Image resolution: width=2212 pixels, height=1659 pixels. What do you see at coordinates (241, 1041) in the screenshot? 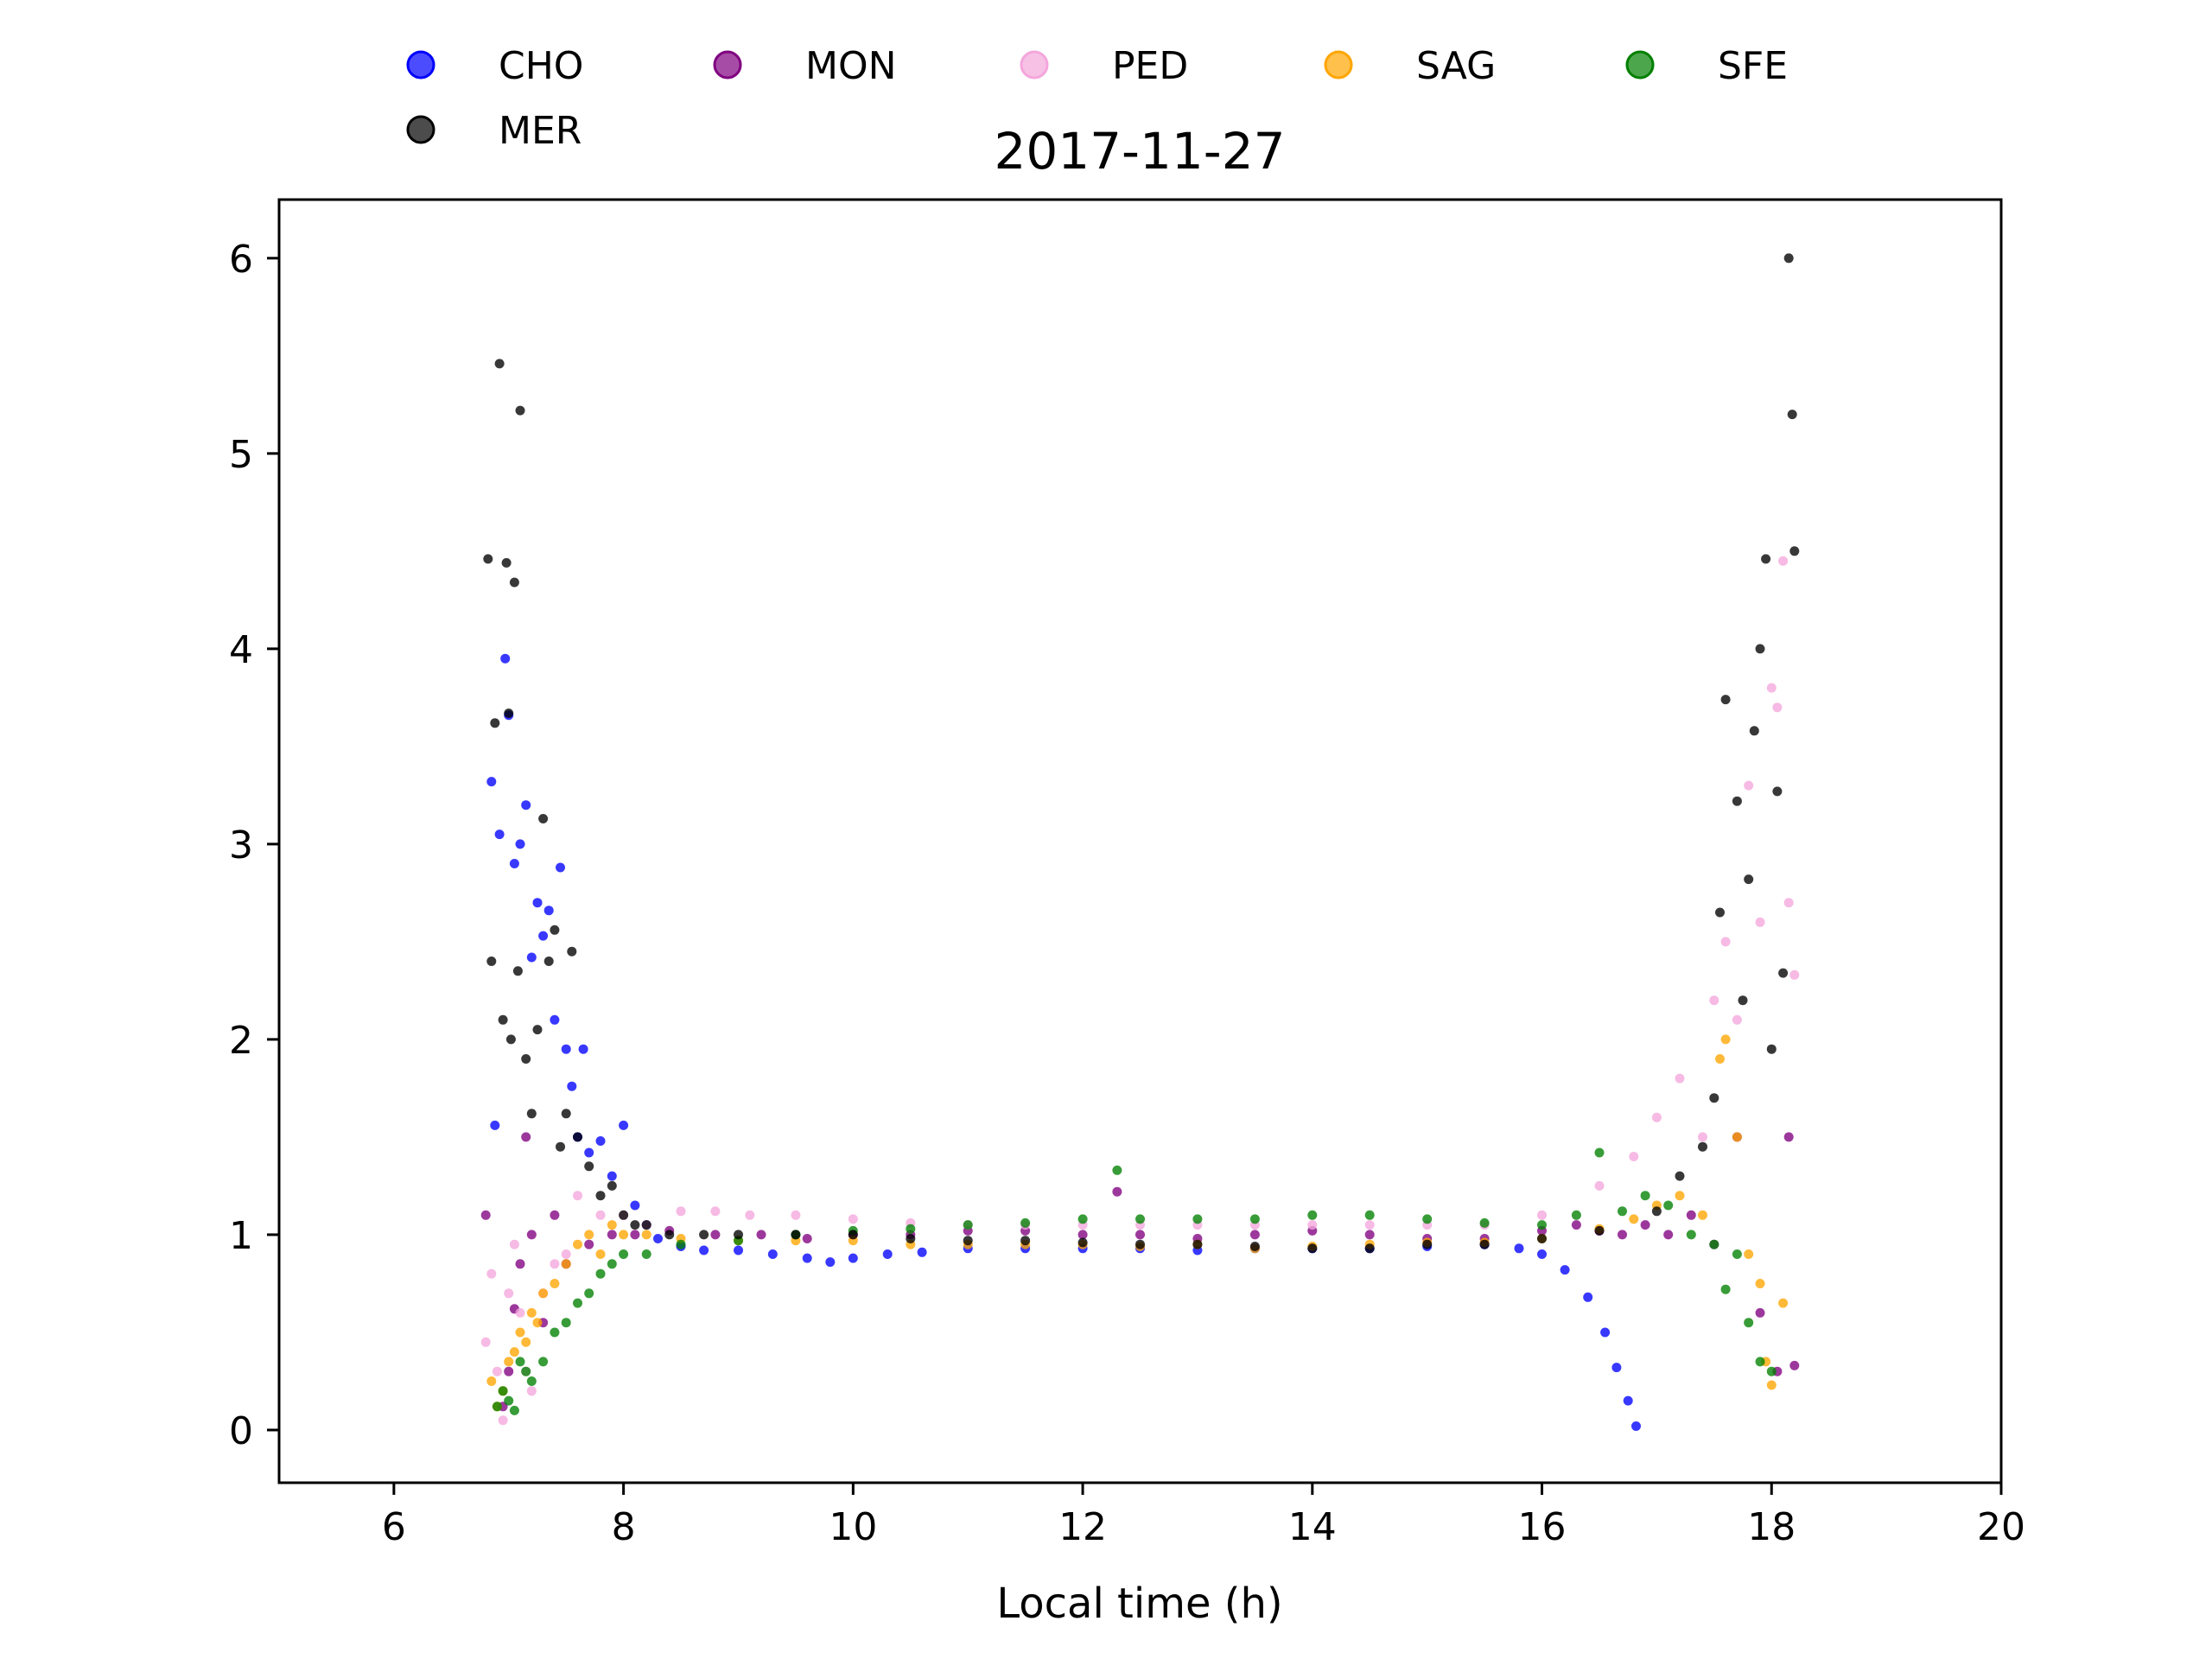
I see `y-tick-label: 2` at bounding box center [241, 1041].